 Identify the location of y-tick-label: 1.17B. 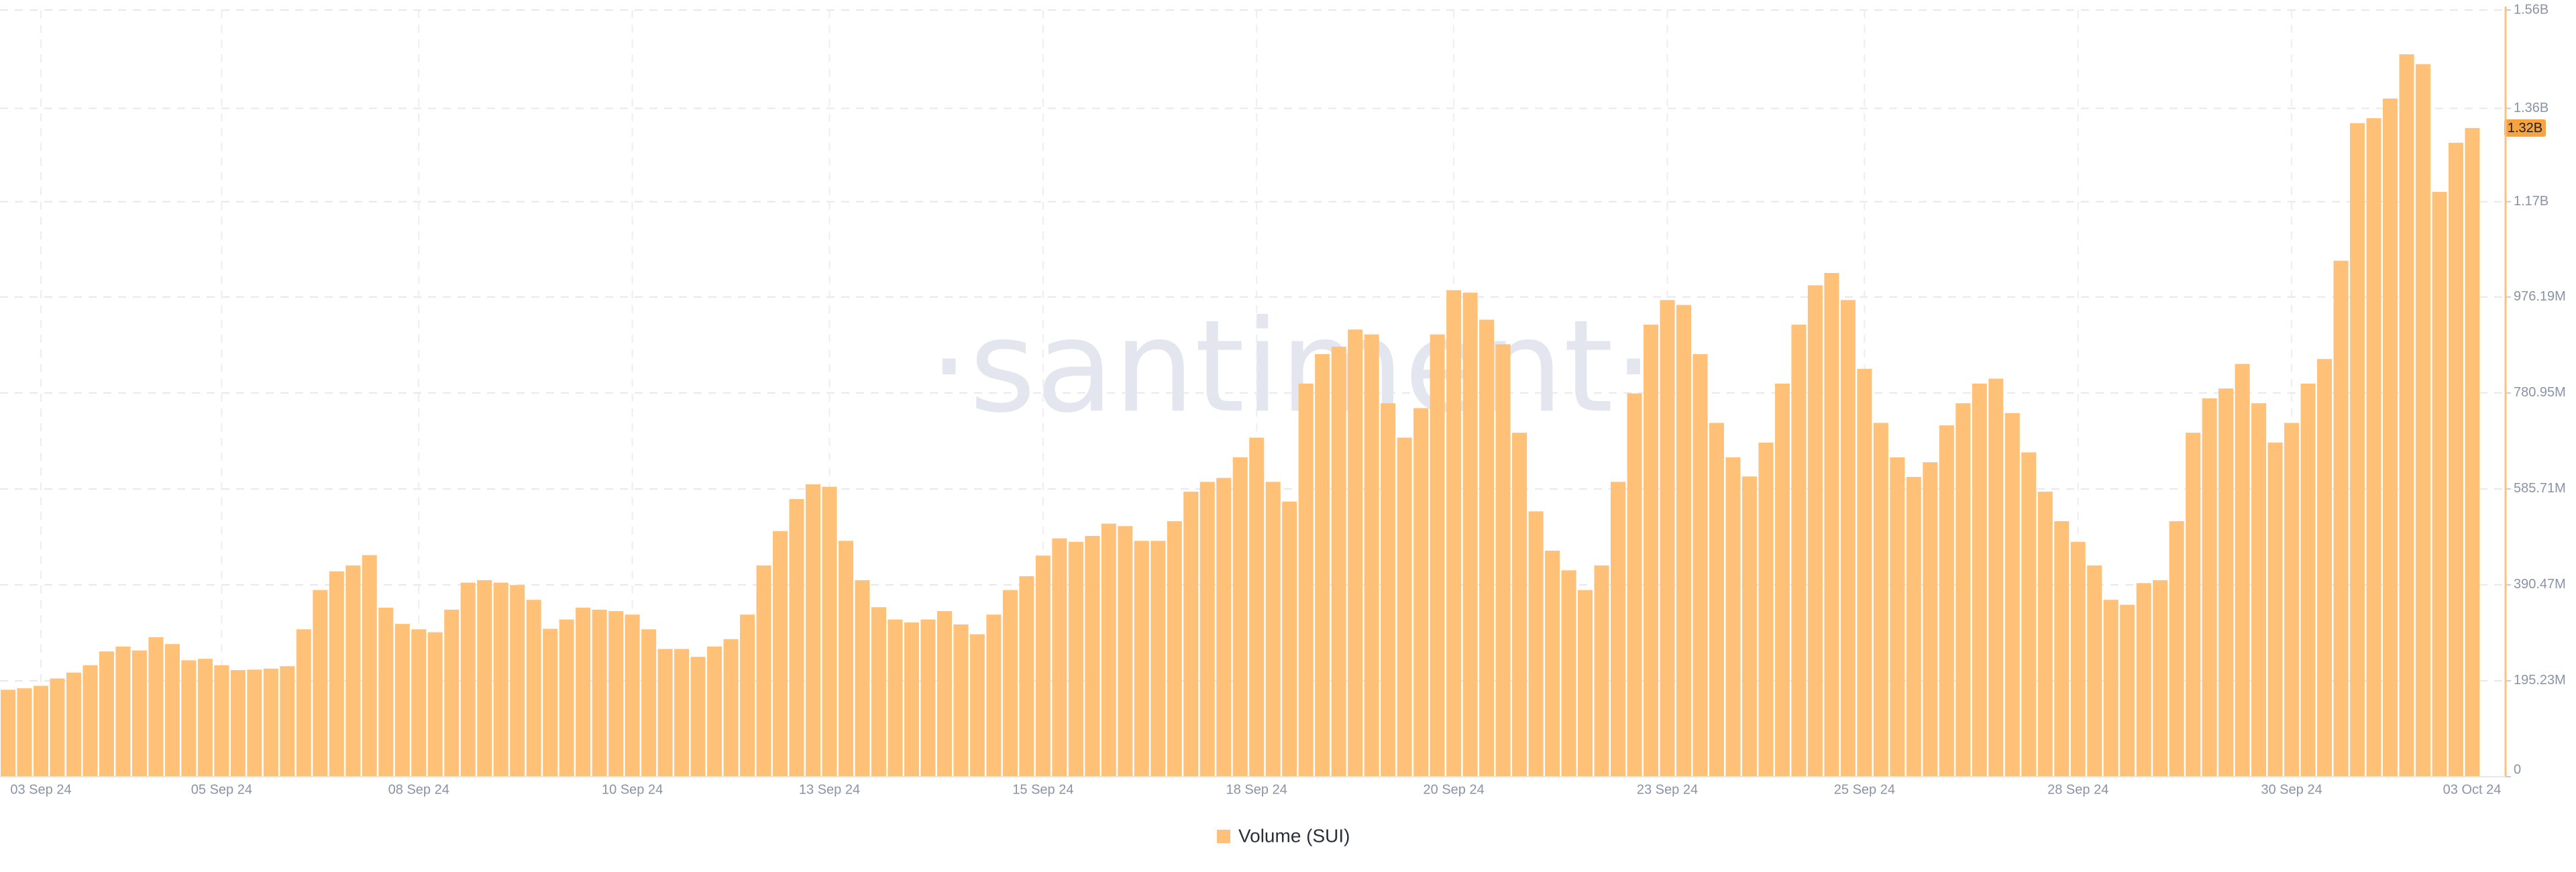
(2531, 201).